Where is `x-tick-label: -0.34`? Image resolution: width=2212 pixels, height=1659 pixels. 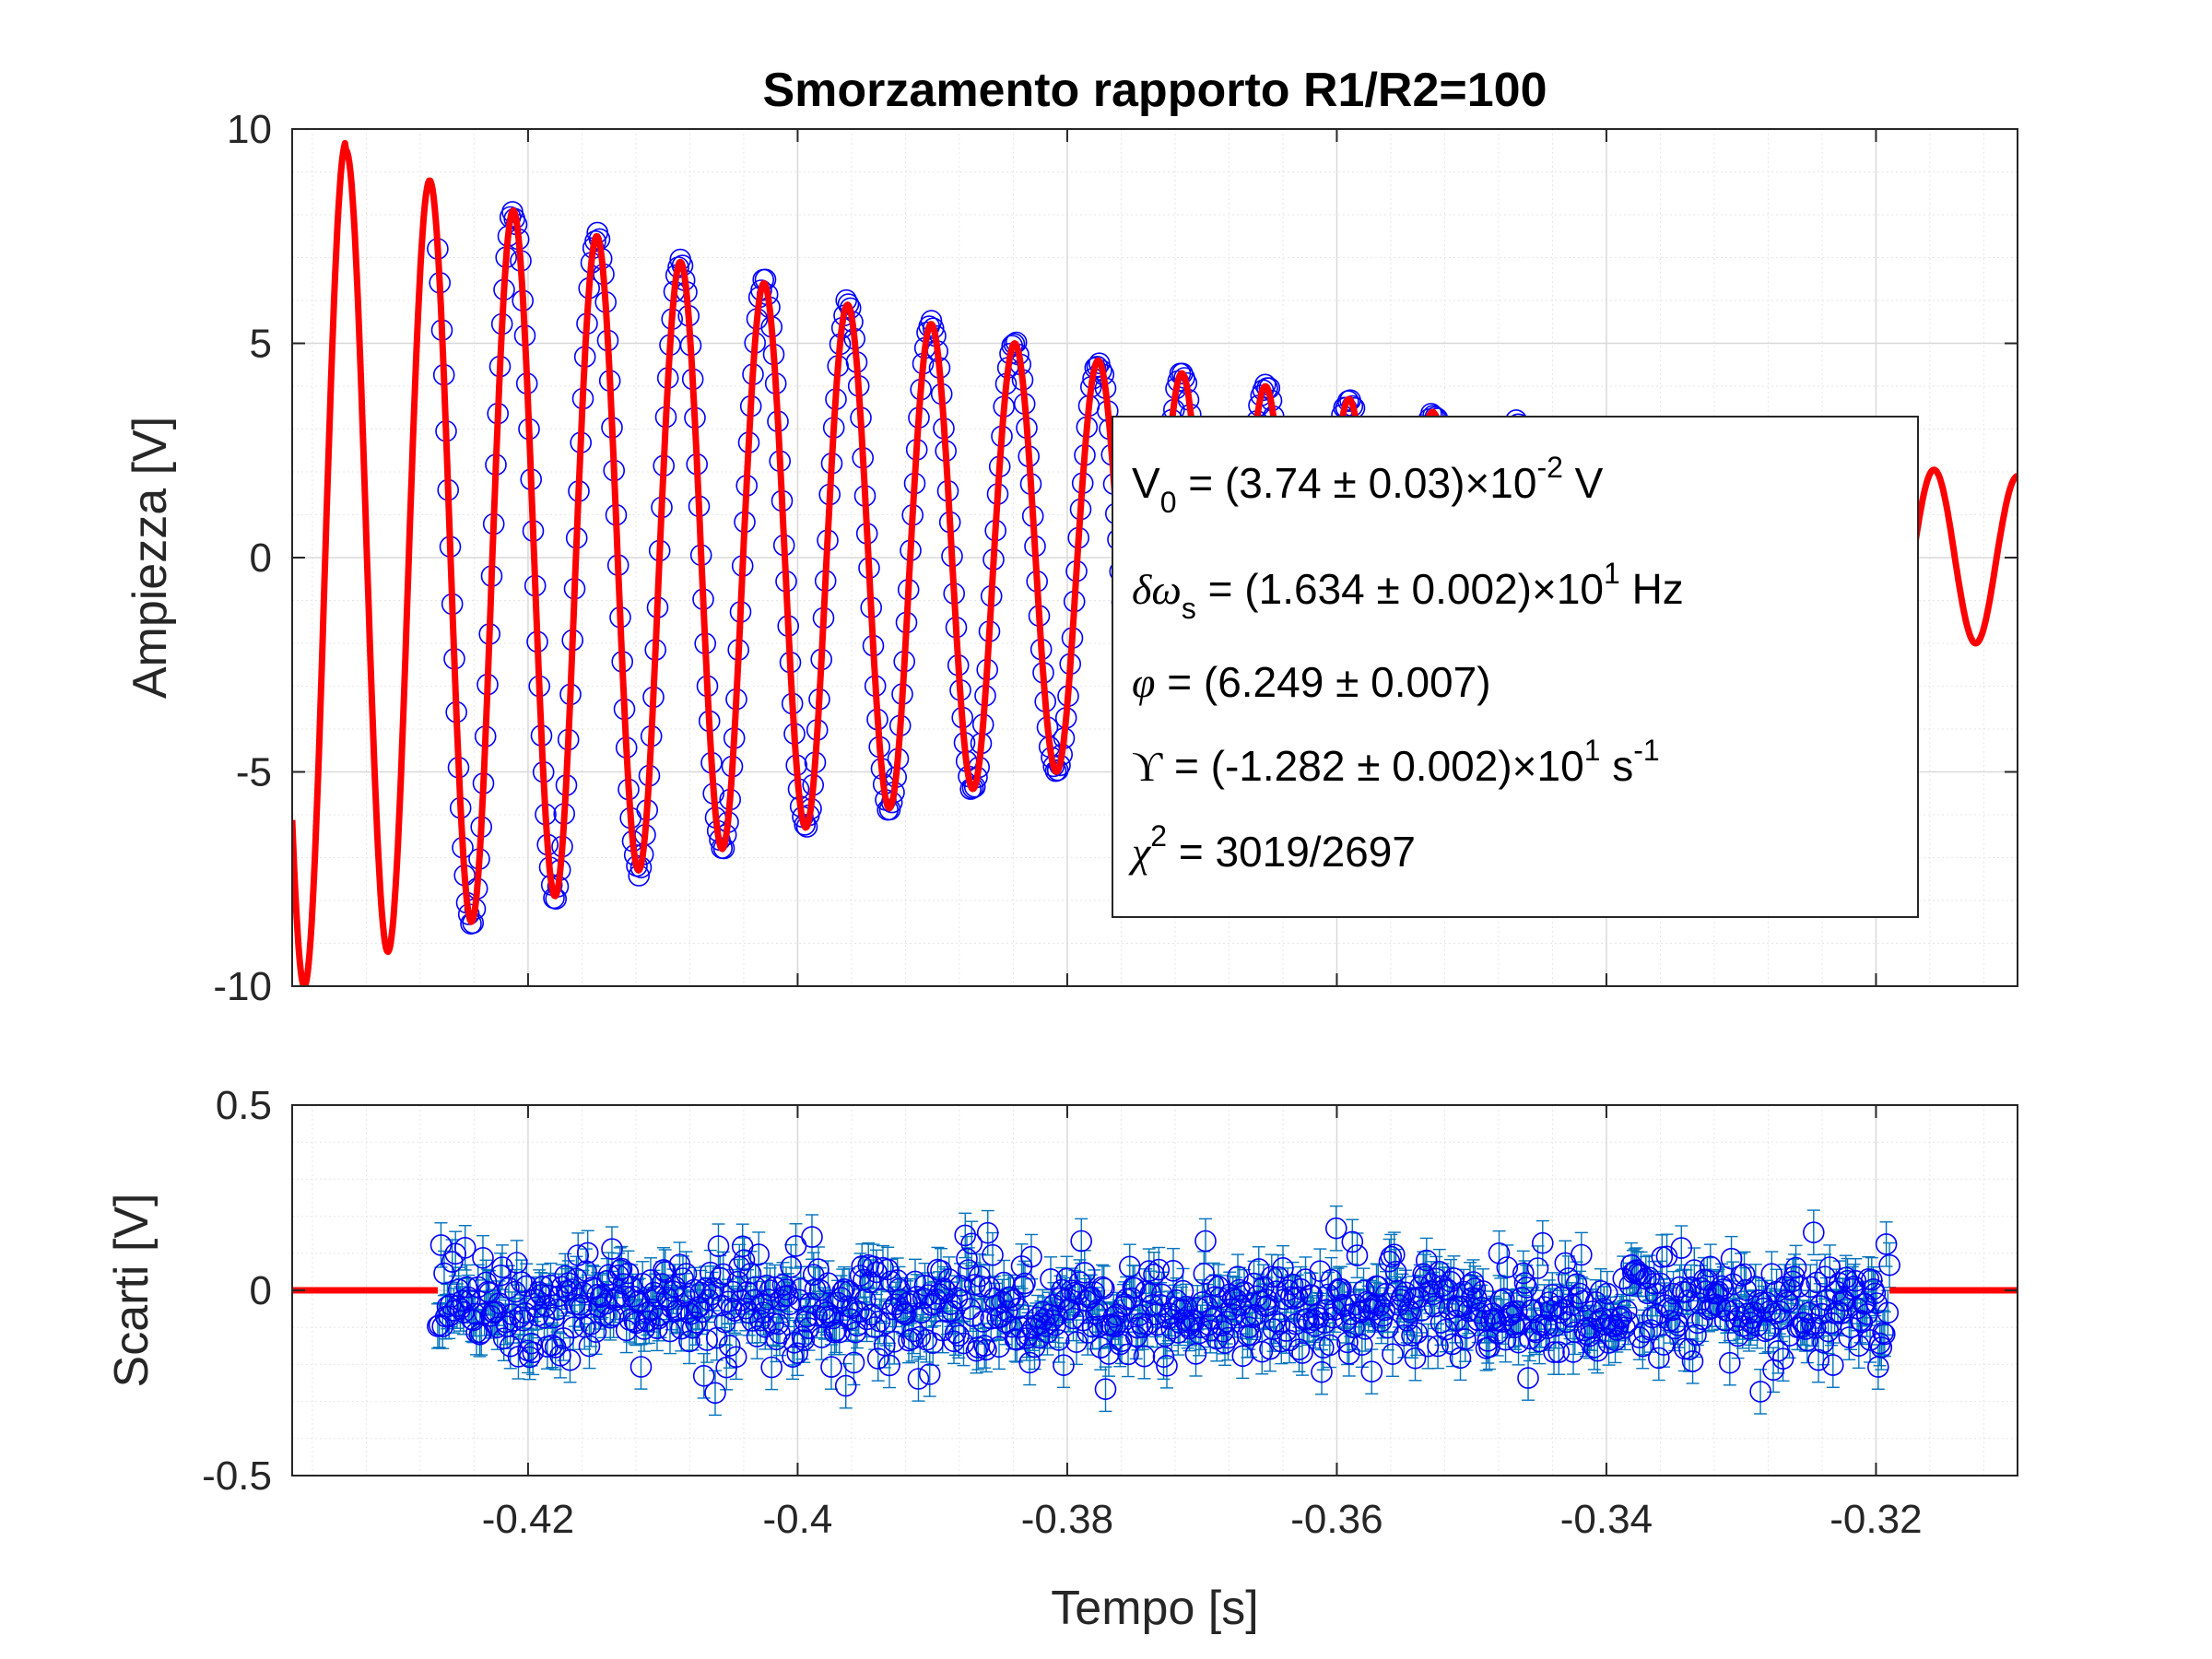 x-tick-label: -0.34 is located at coordinates (1606, 1519).